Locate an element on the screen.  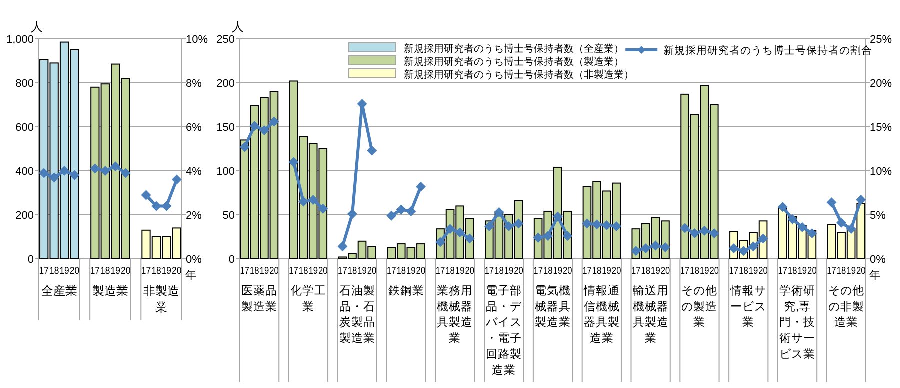
y2-tick-label: 2% is located at coordinates (194, 216).